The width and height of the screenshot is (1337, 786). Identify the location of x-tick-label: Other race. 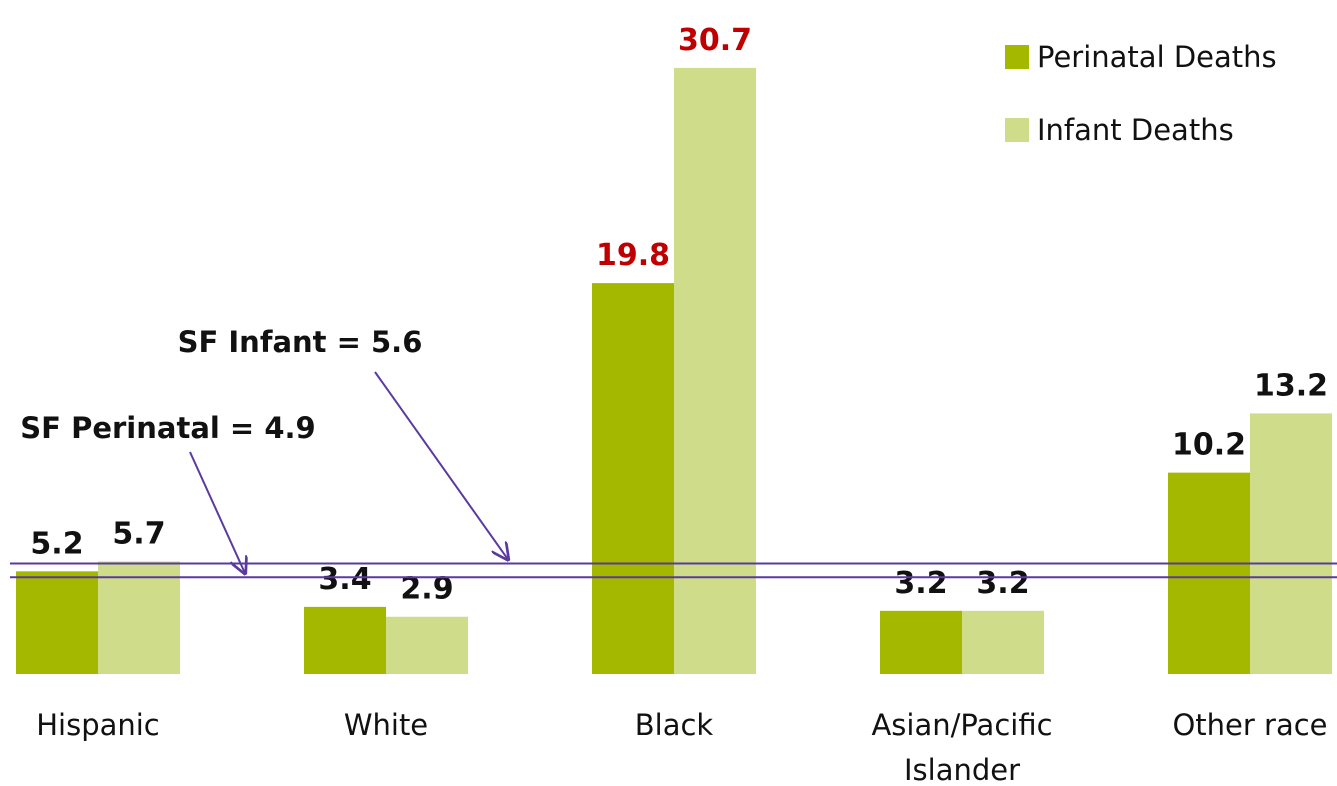
(1249, 725).